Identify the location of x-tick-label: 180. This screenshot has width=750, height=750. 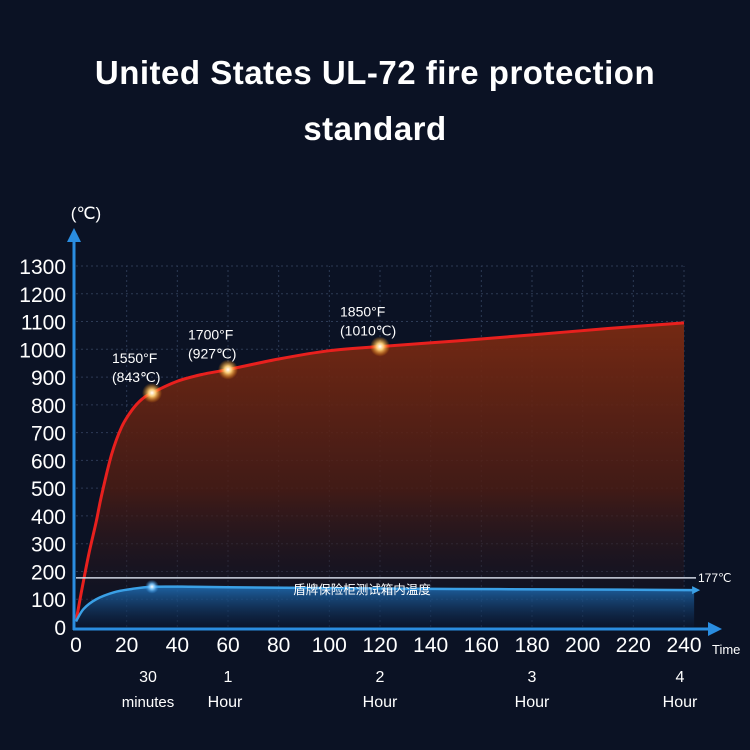
(531, 645).